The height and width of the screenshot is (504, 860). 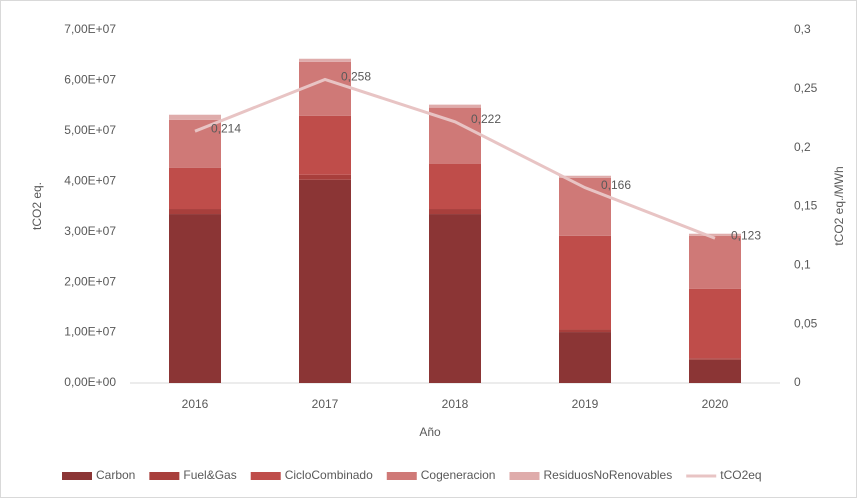 I want to click on y2-tick-label: 0, so click(x=797, y=382).